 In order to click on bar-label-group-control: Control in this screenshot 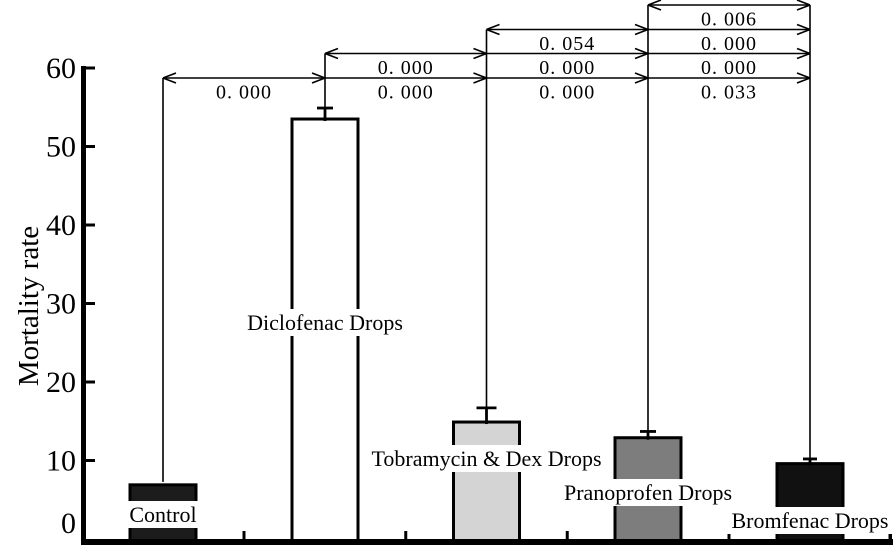, I will do `click(163, 514)`.